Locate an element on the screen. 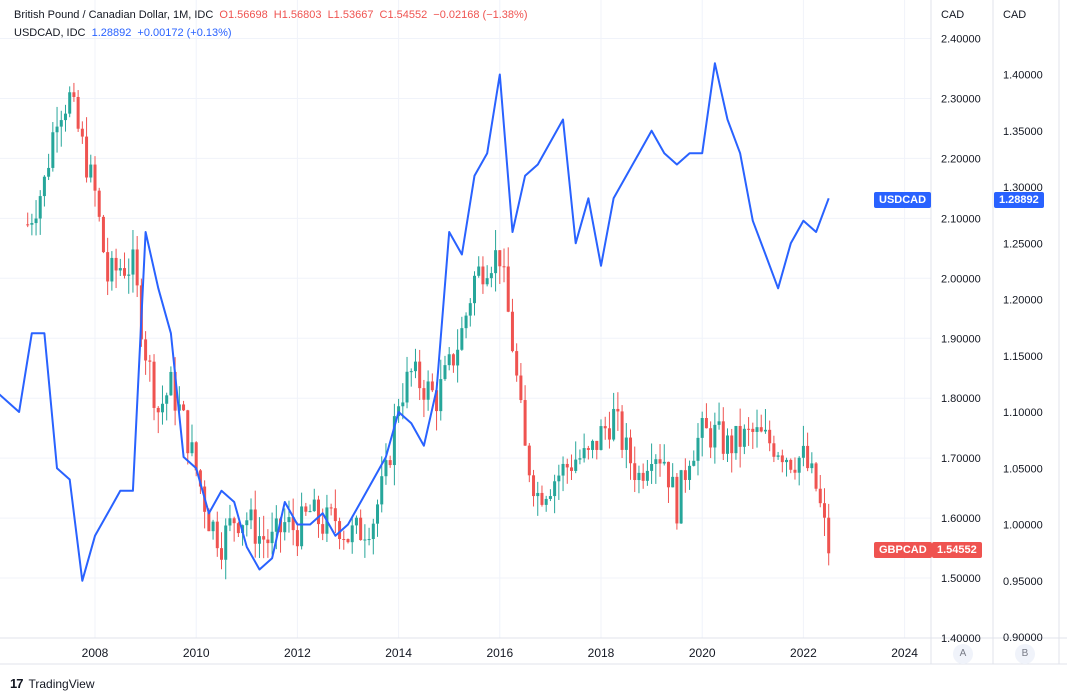  right-axis-tick: 1.15000 is located at coordinates (1023, 357).